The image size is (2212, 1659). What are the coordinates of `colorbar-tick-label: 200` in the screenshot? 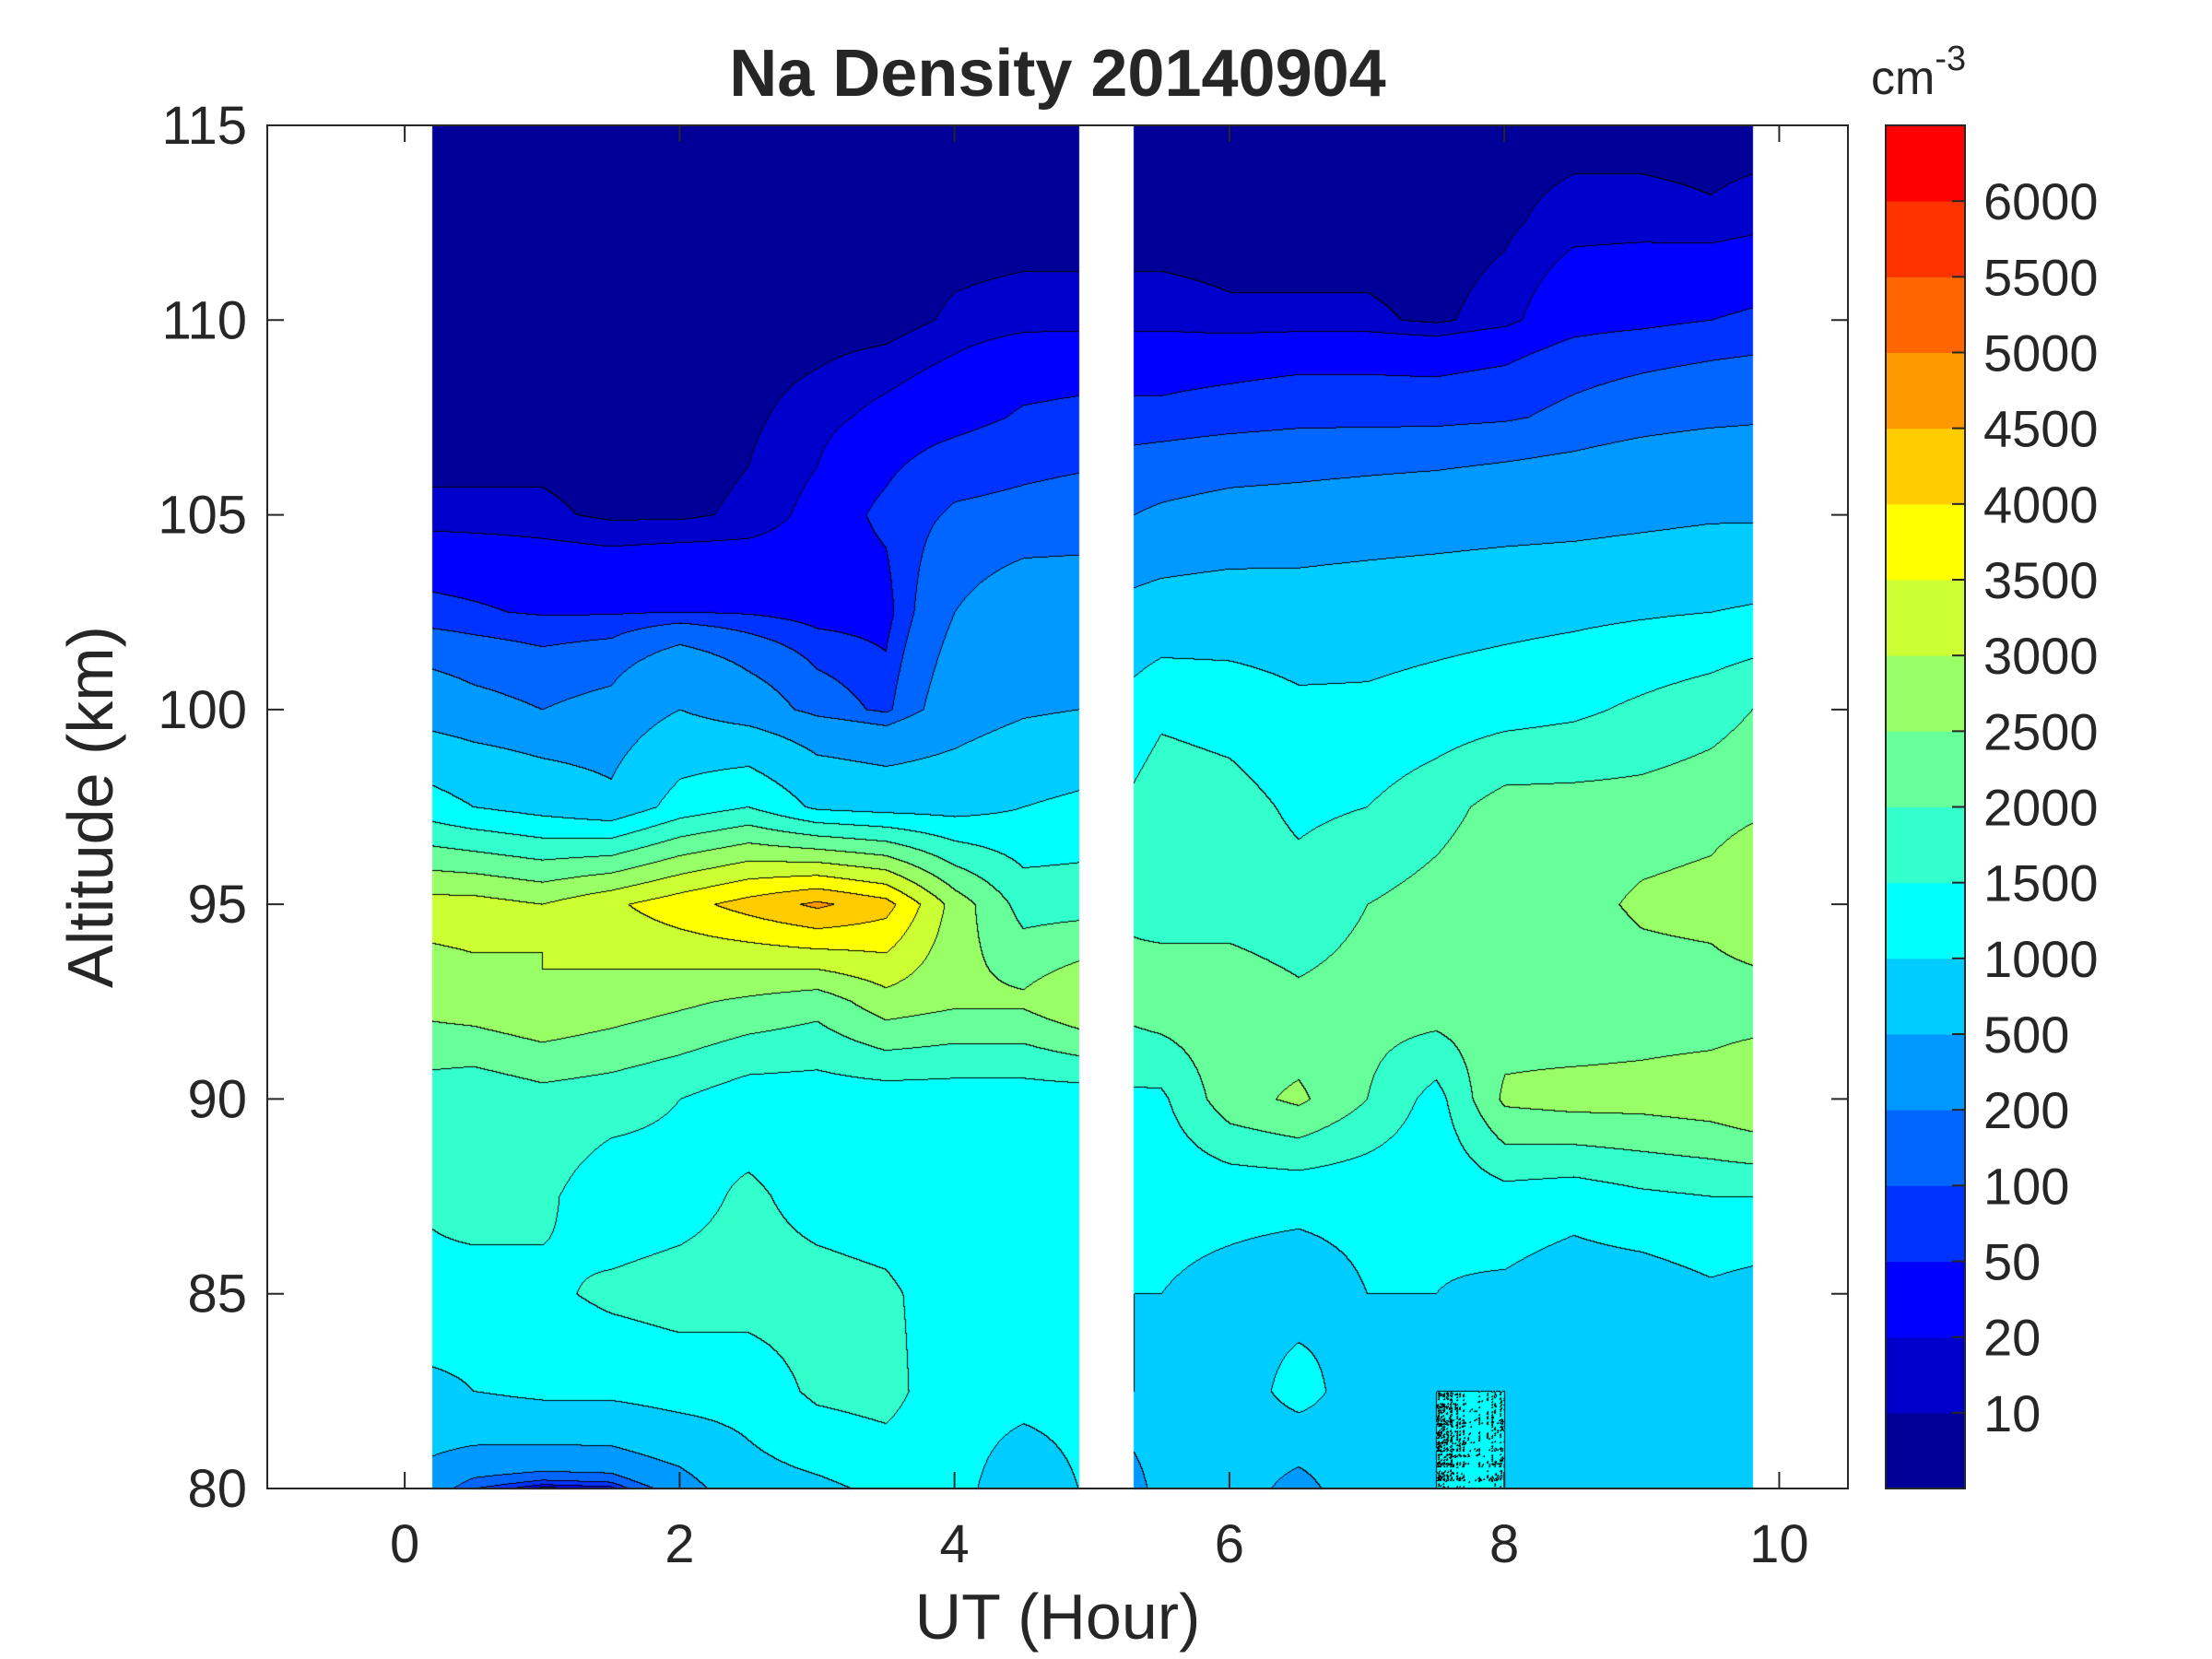 It's located at (2026, 1110).